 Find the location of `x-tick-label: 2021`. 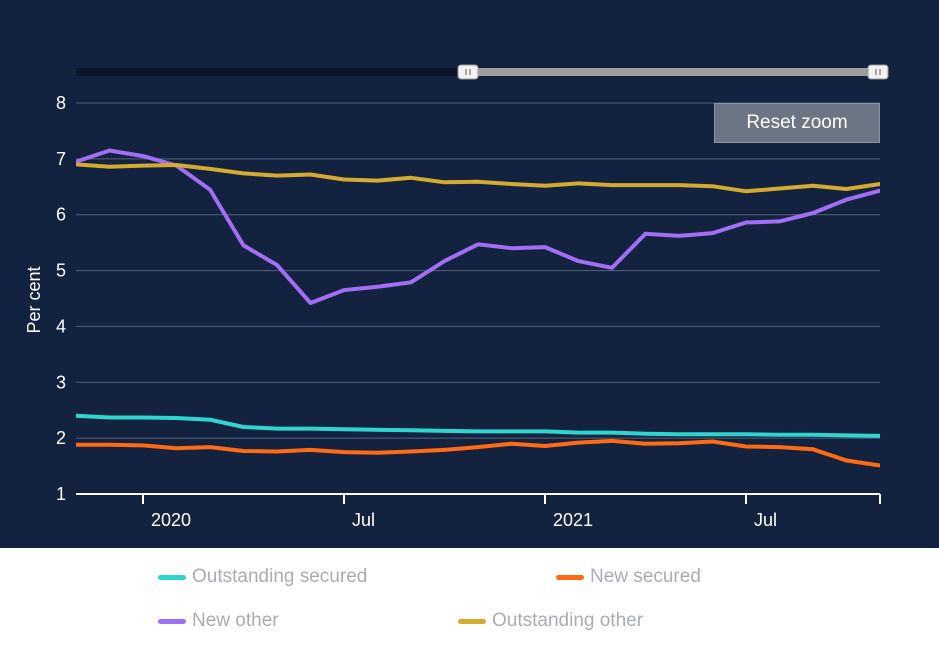

x-tick-label: 2021 is located at coordinates (573, 520).